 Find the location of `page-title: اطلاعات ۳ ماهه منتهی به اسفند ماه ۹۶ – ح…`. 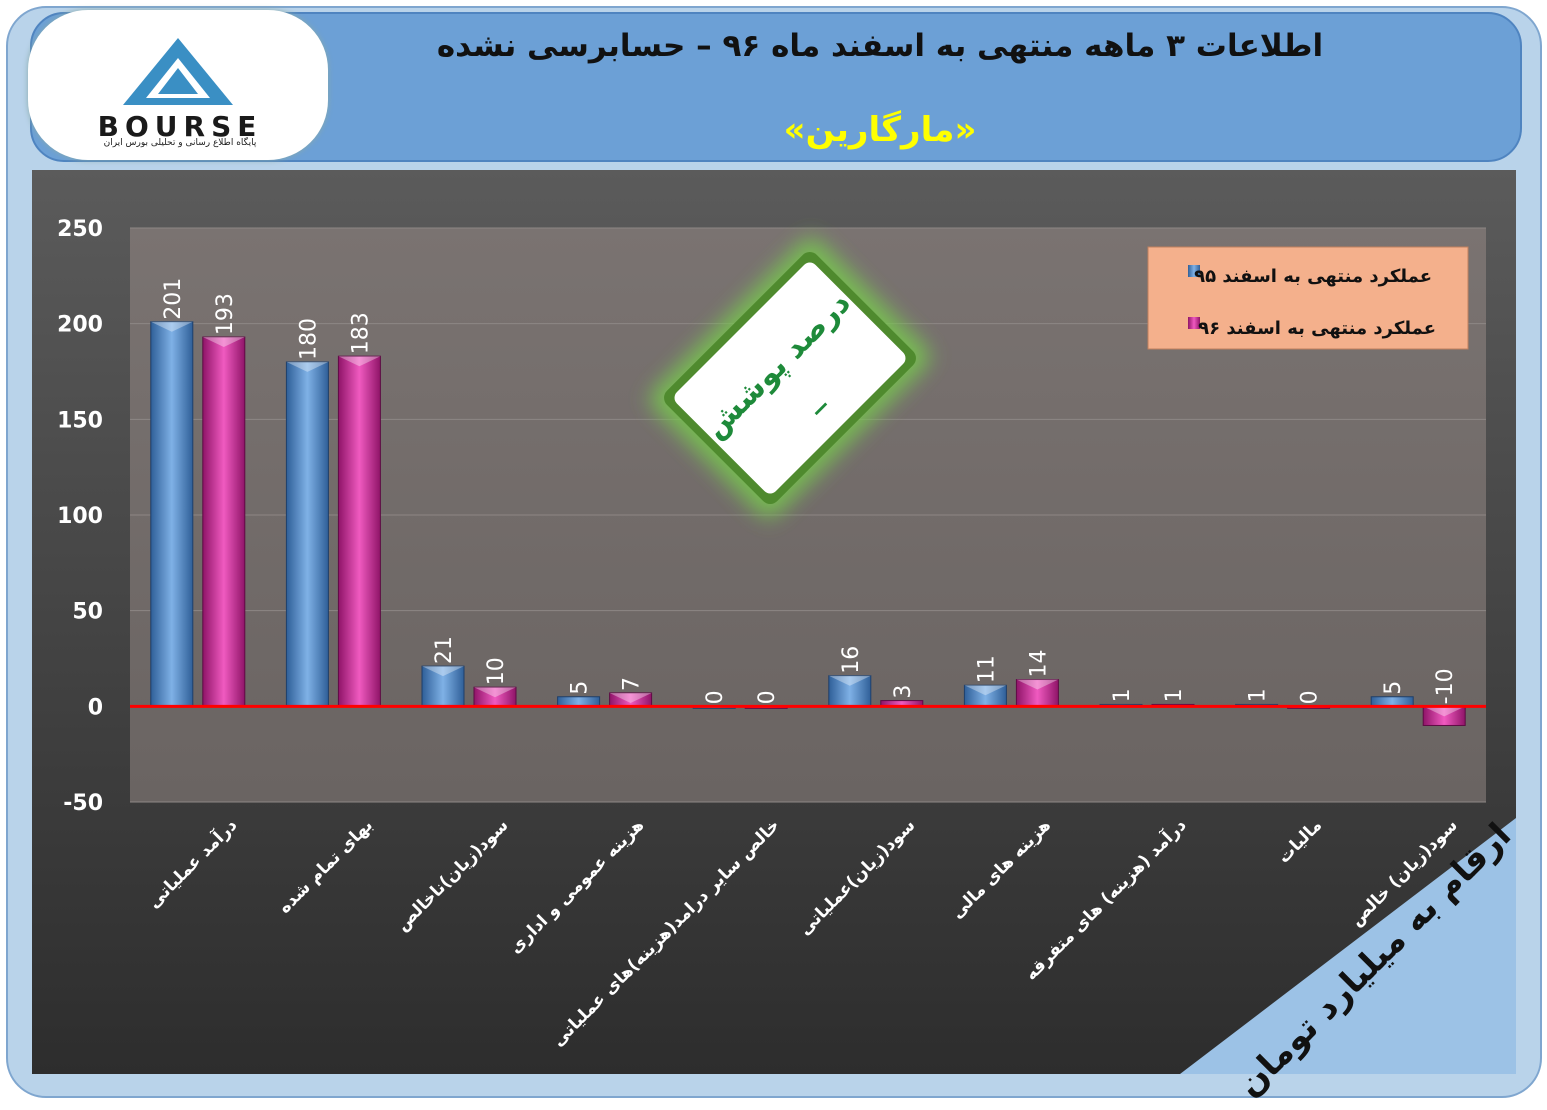

page-title: اطلاعات ۳ ماهه منتهی به اسفند ماه ۹۶ – ح… is located at coordinates (880, 46).